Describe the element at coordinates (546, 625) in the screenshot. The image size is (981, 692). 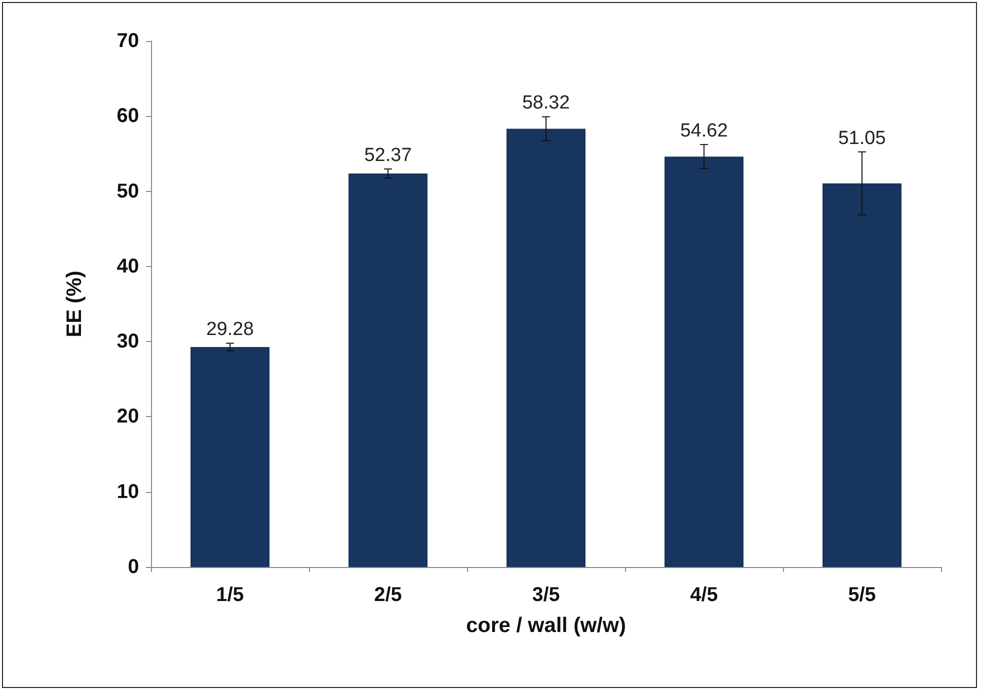
I see `x-axis-title: core / wall (w/w)` at that location.